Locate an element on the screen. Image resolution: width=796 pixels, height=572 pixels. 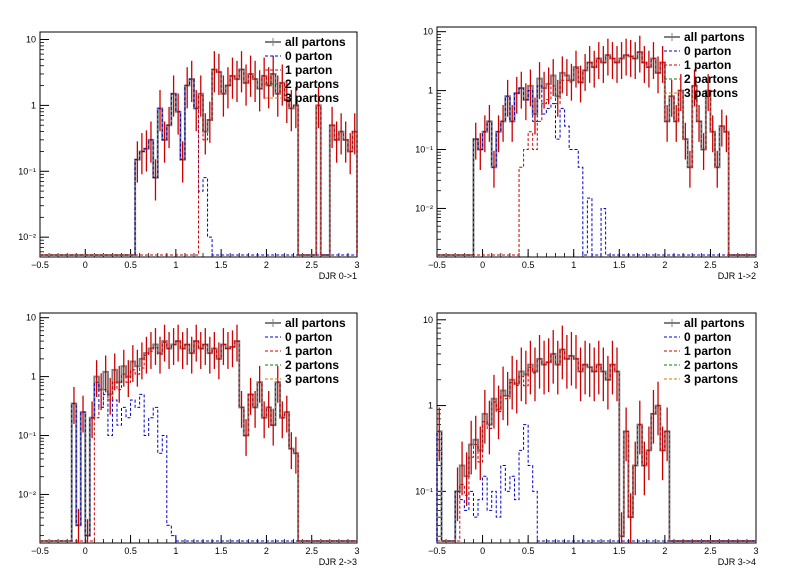
x-axis-label: DJR 1->2 is located at coordinates (737, 276).